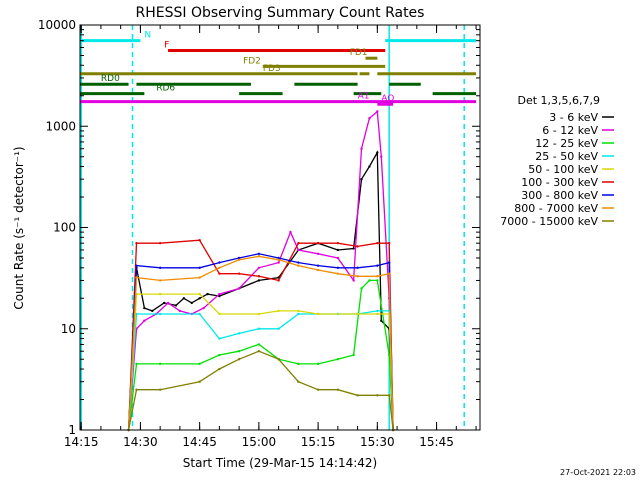 This screenshot has width=640, height=480. What do you see at coordinates (549, 221) in the screenshot?
I see `legend-entry-label: 7000 - 15000 keV` at bounding box center [549, 221].